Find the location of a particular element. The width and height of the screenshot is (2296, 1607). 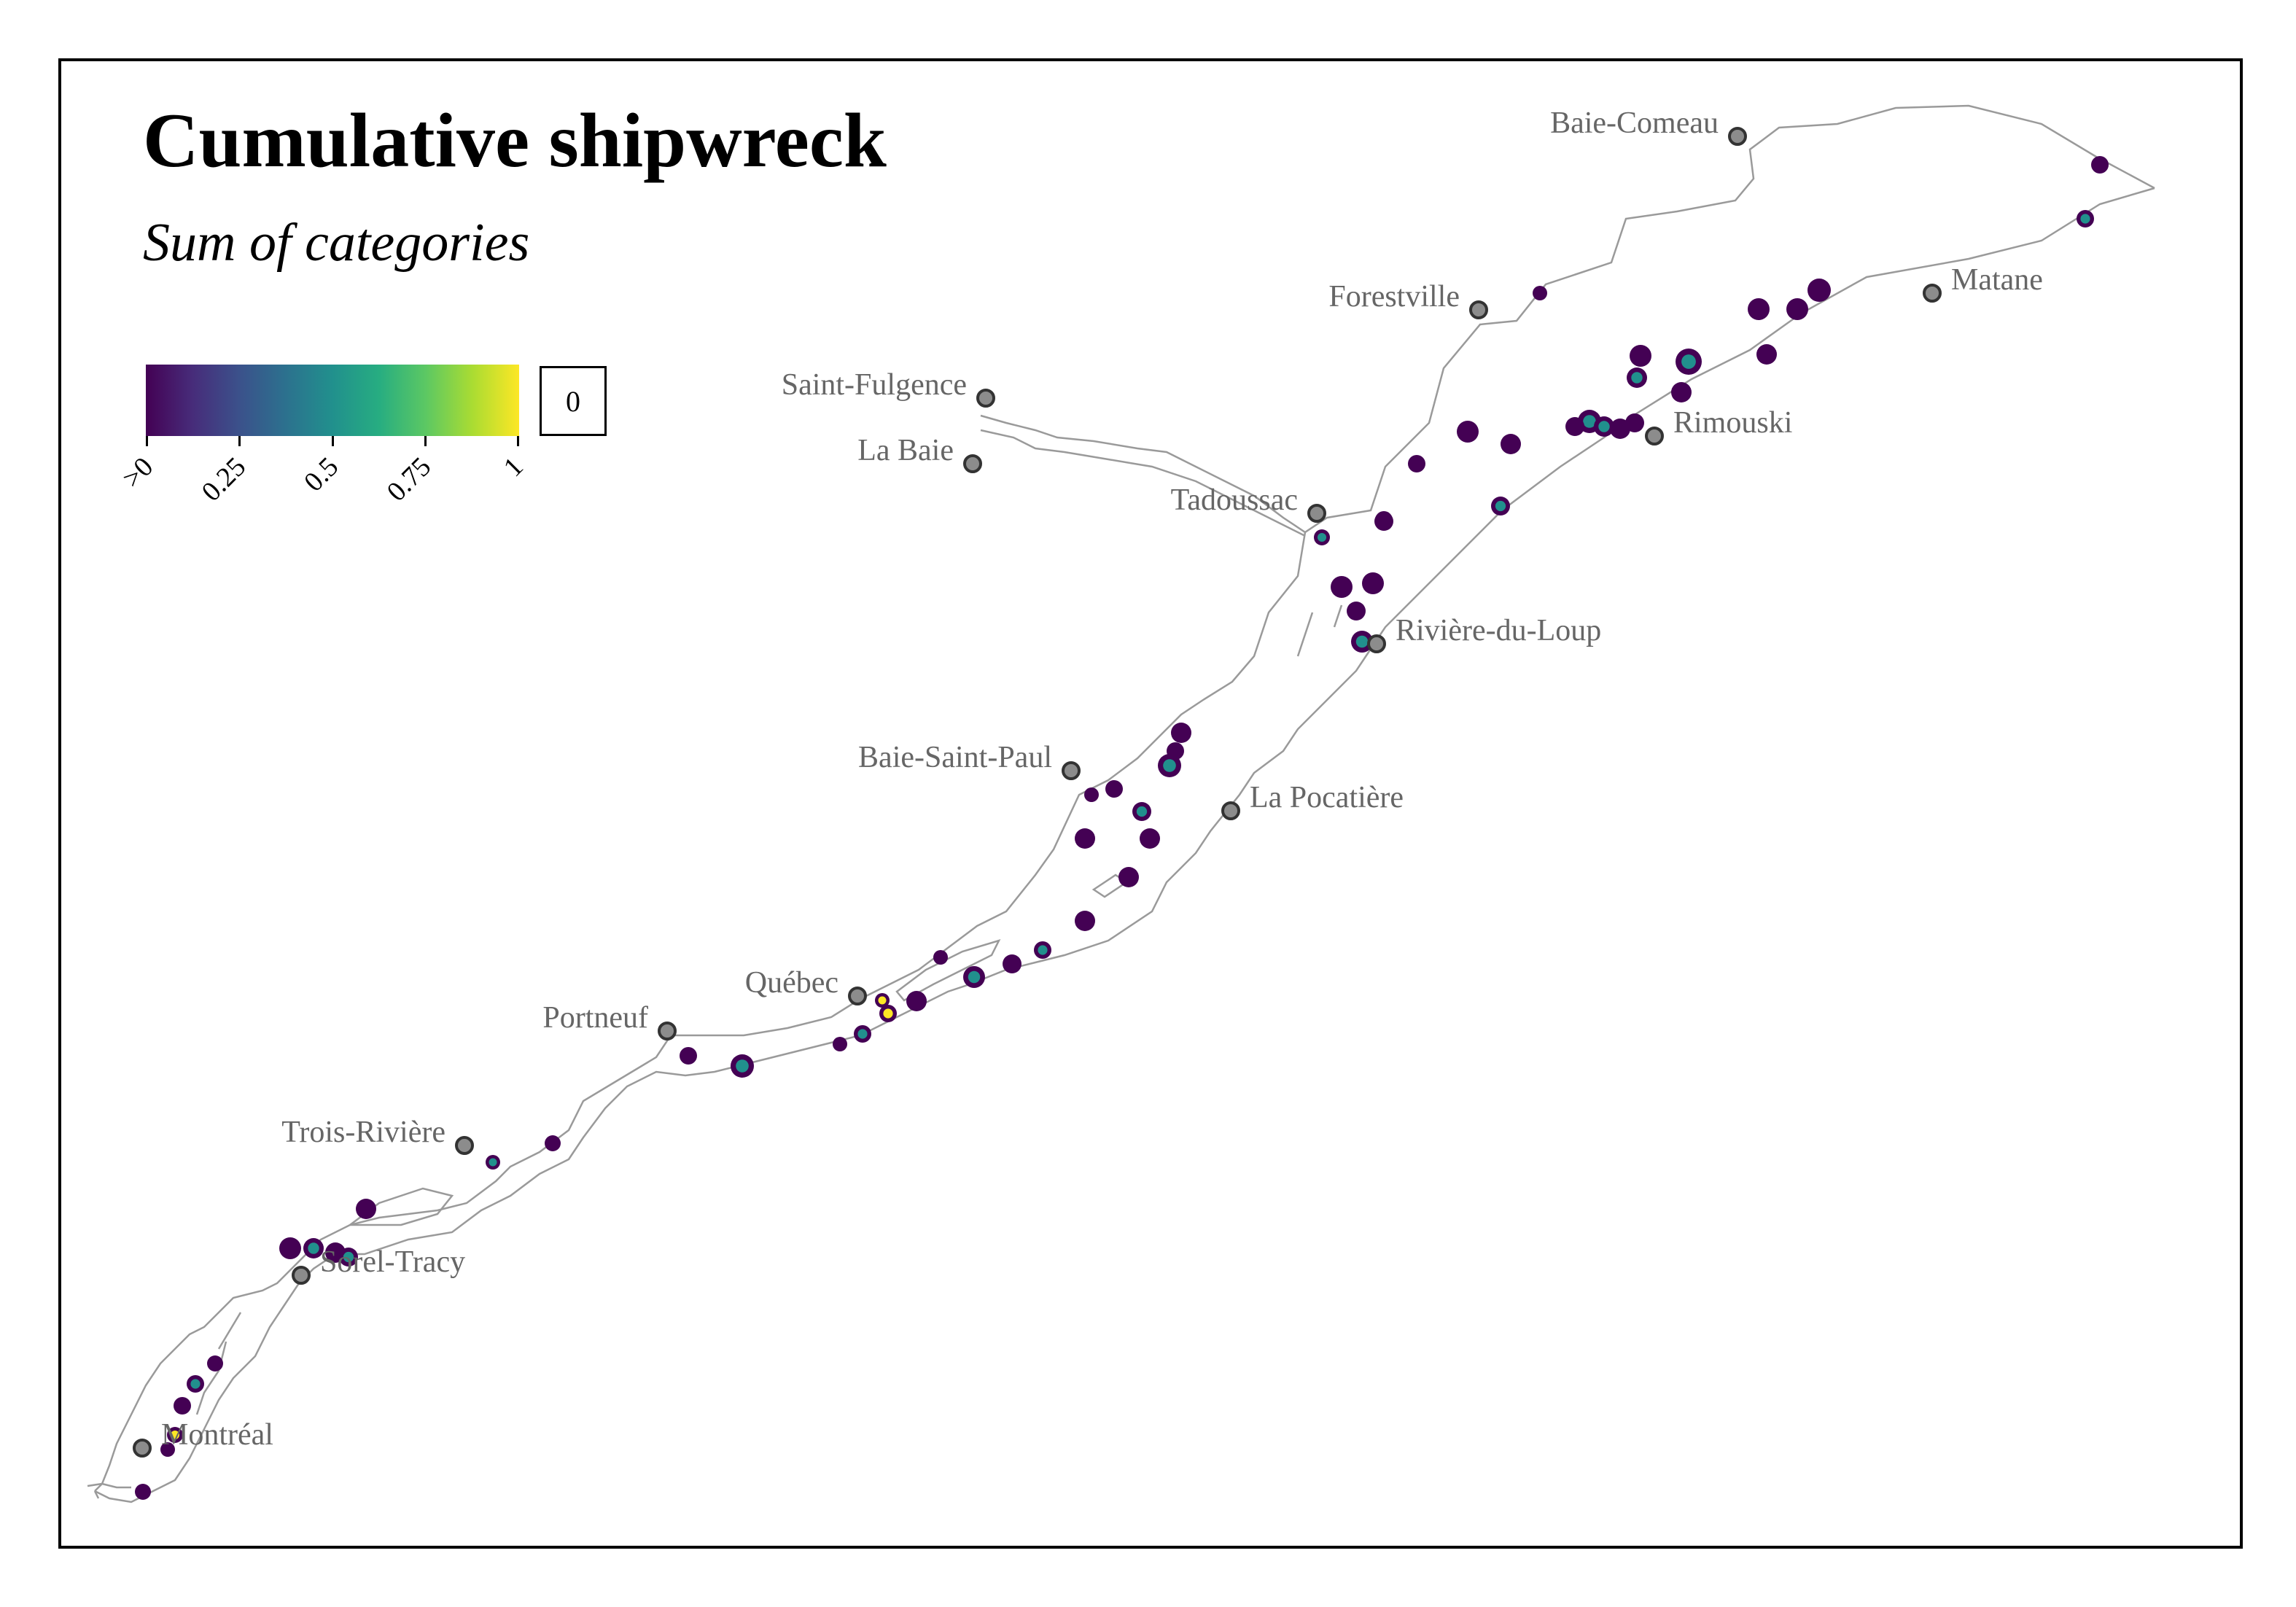

map-subtitle: Sum of categories is located at coordinates (337, 243).